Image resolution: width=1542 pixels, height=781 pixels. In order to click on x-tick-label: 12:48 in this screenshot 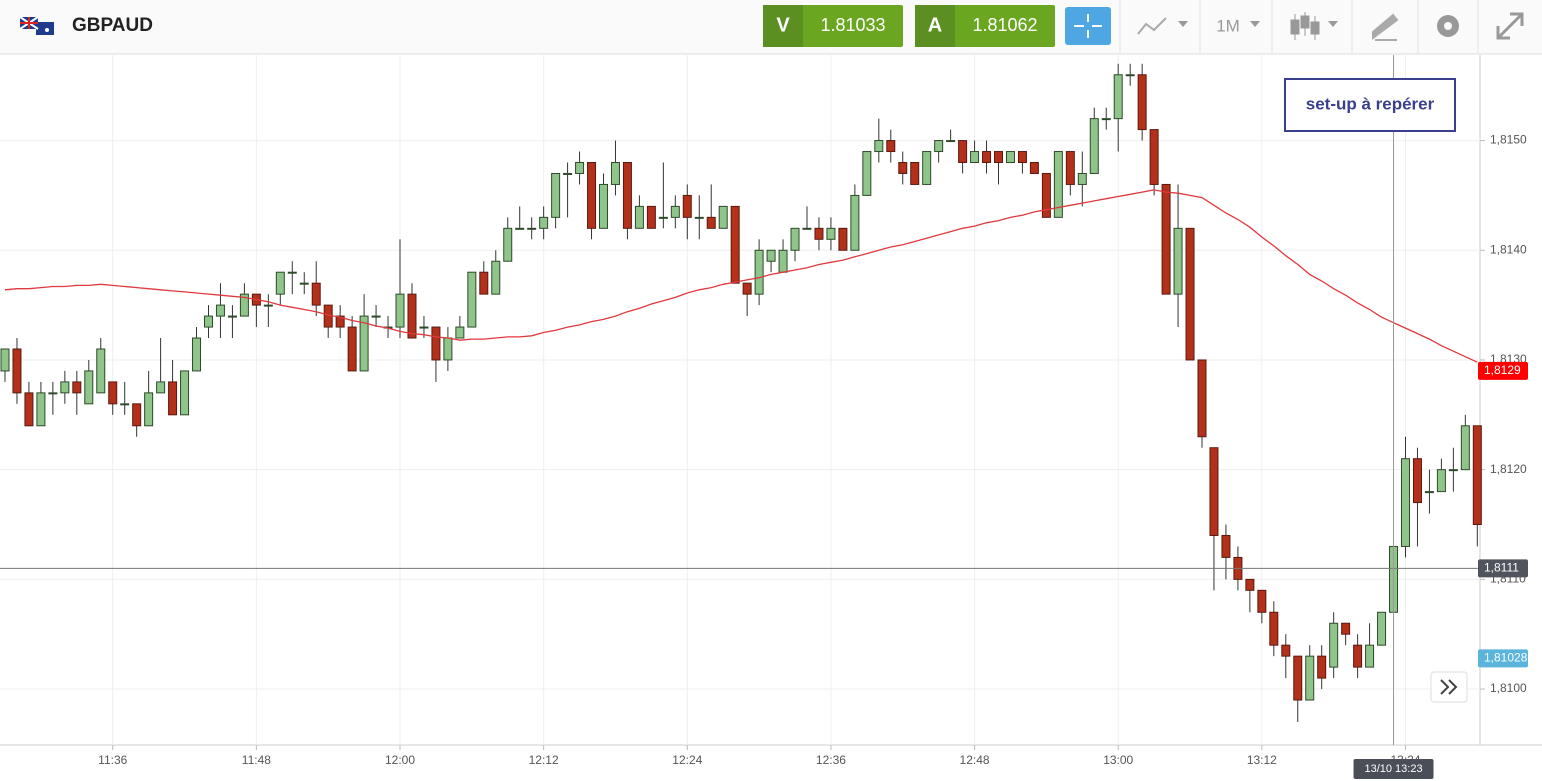, I will do `click(975, 760)`.